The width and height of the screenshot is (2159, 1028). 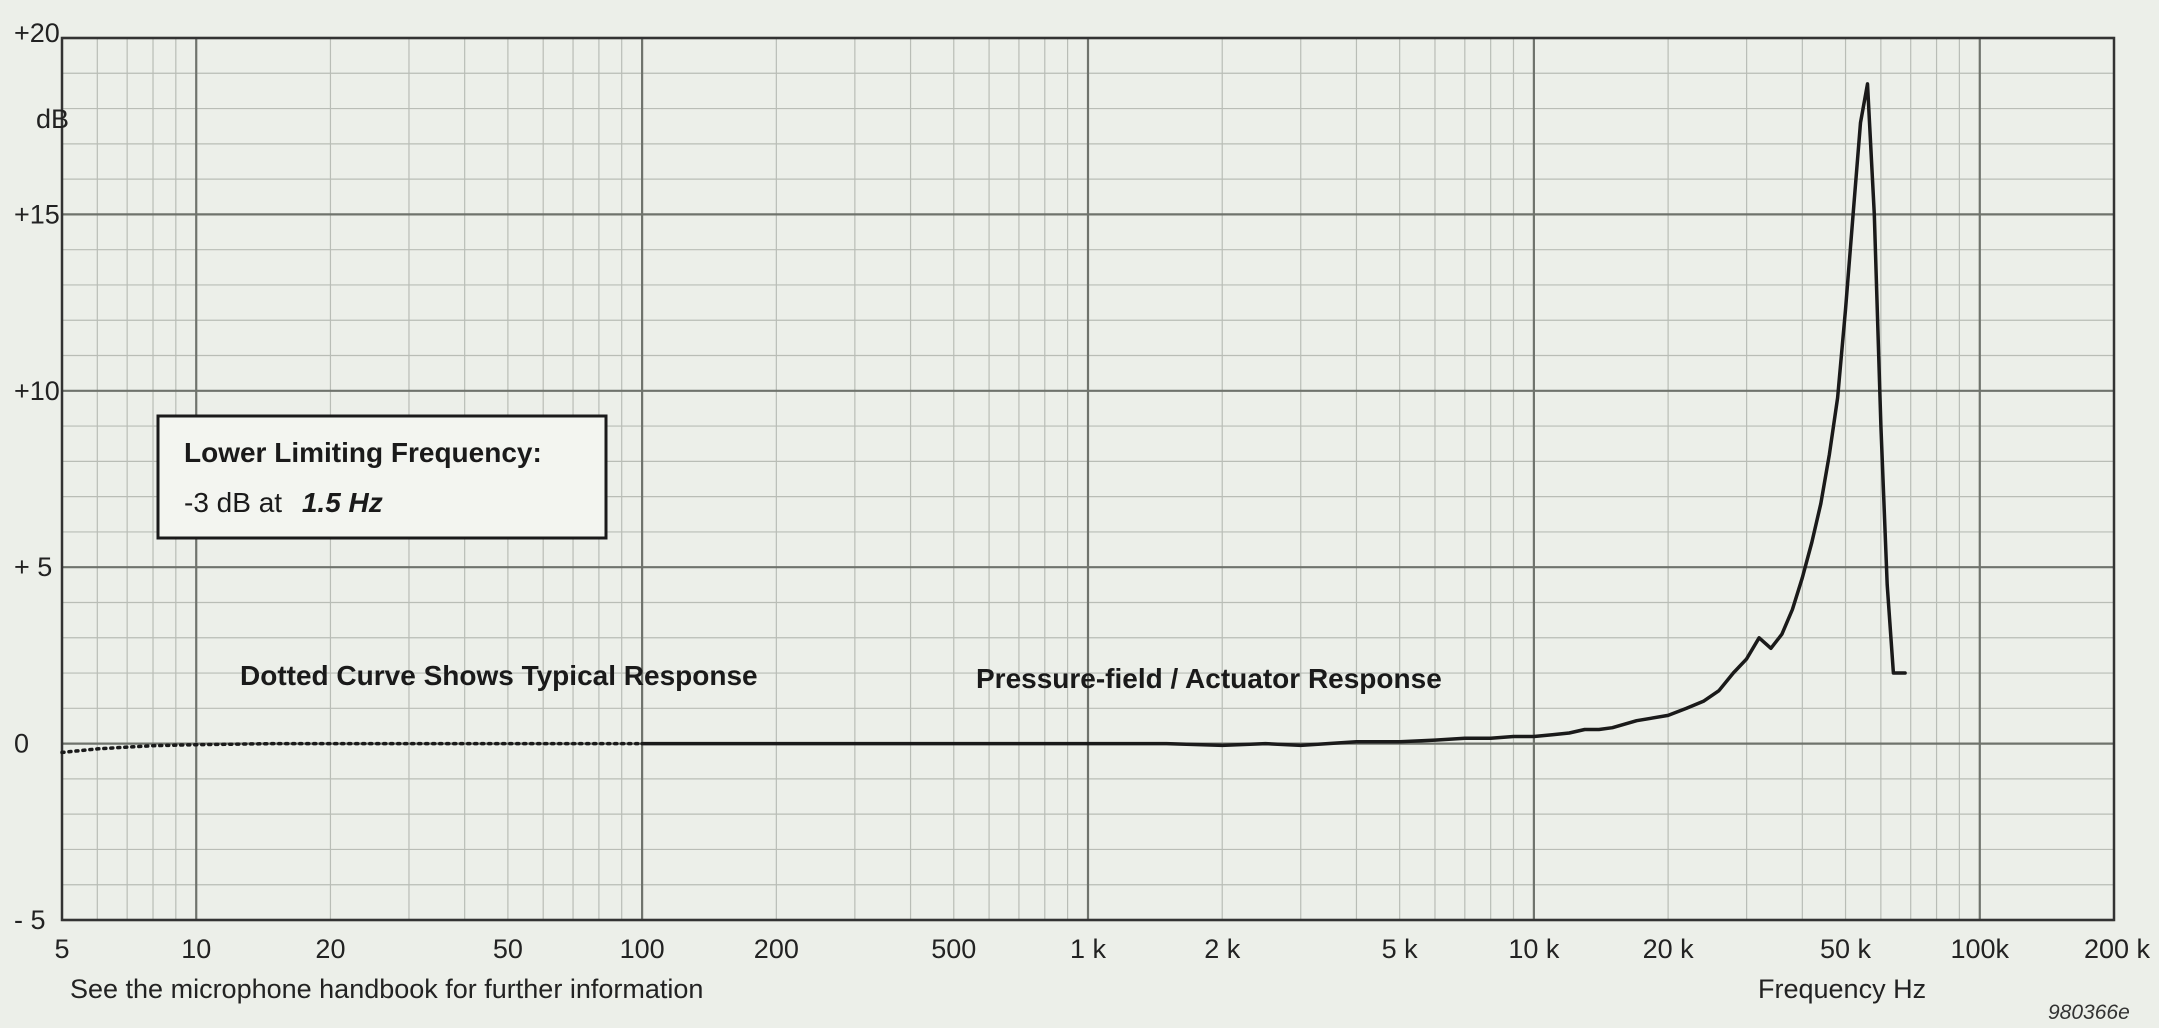 I want to click on pressure-field-note: Pressure-field / Actuator Response, so click(x=1209, y=678).